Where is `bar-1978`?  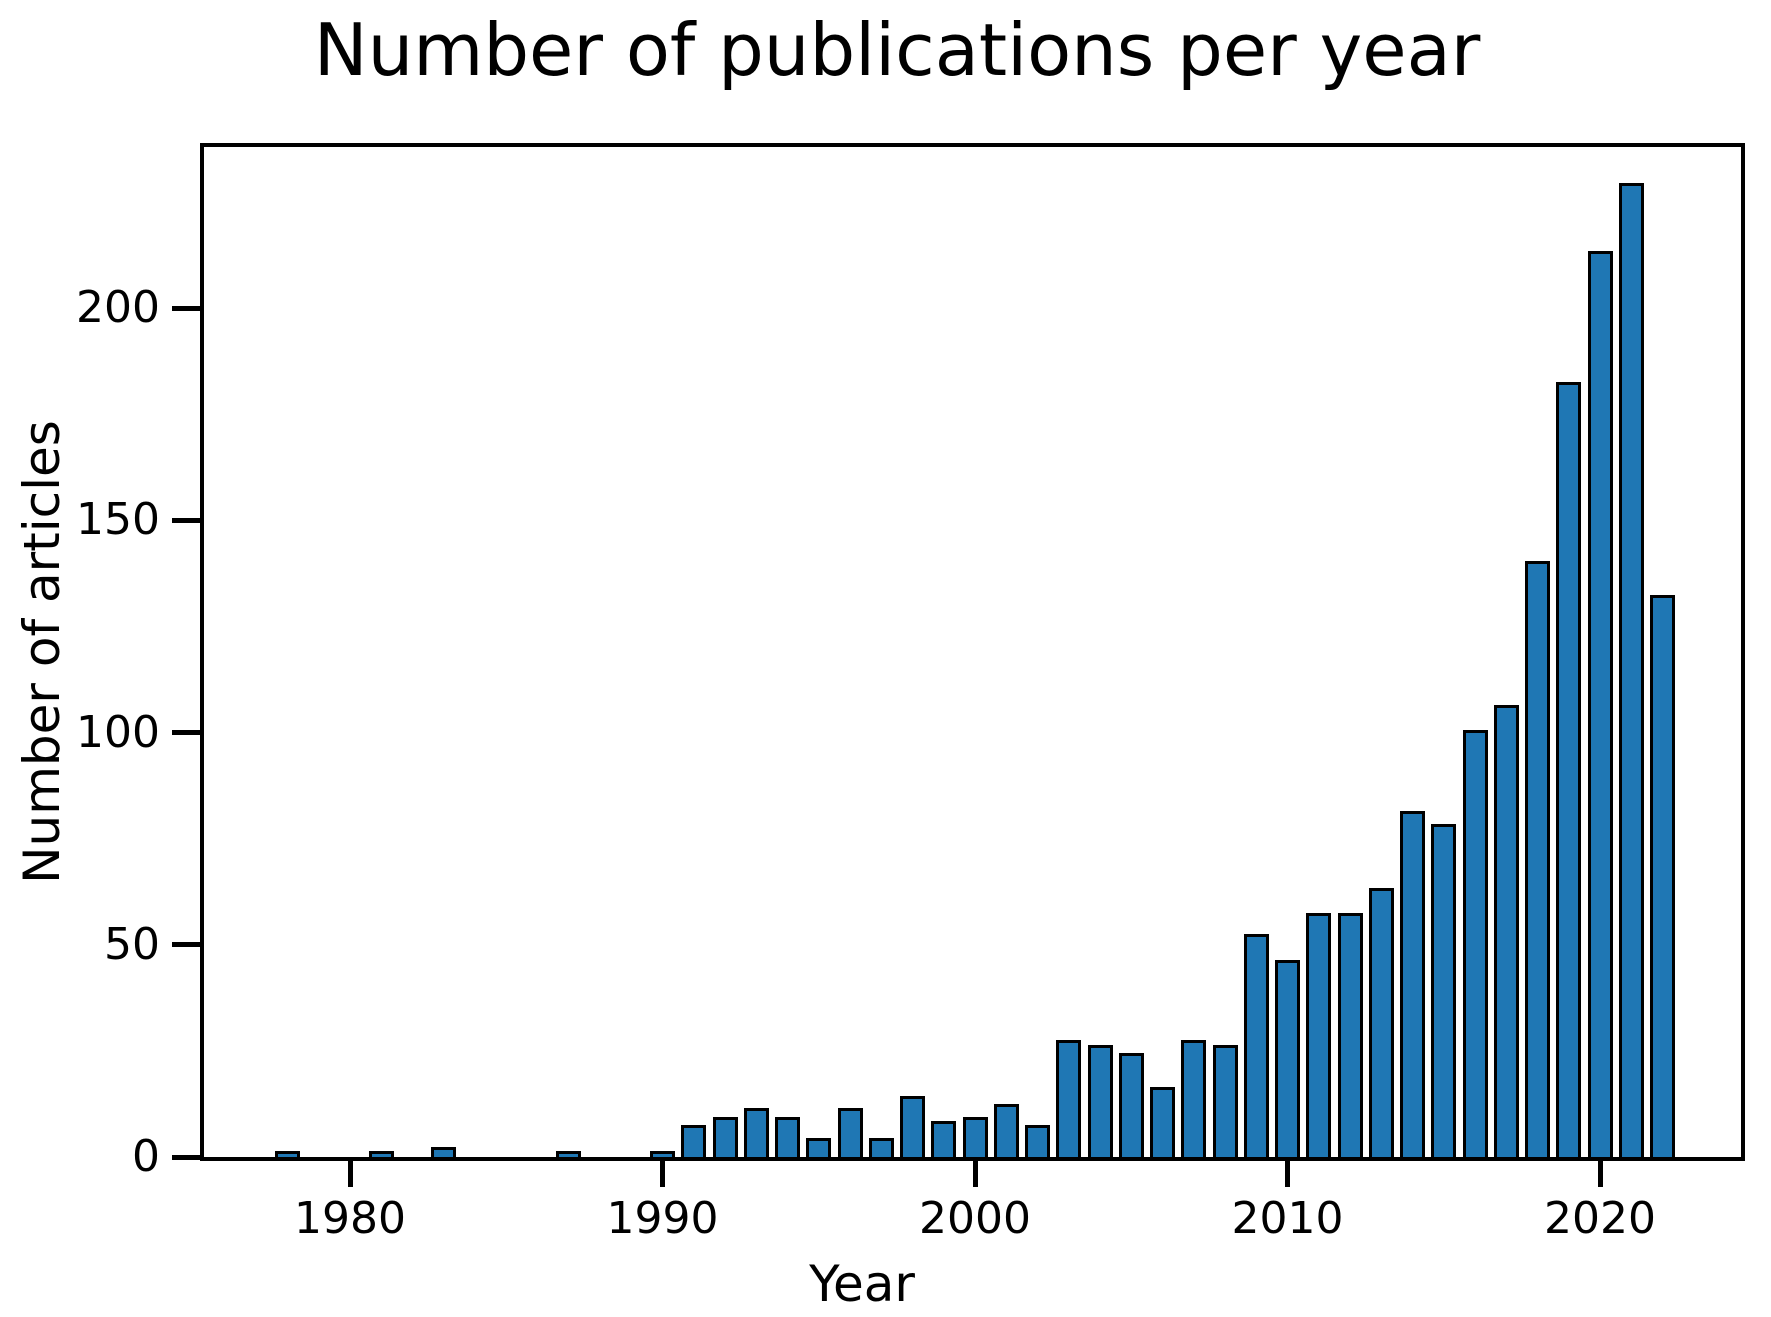
bar-1978 is located at coordinates (287, 1154).